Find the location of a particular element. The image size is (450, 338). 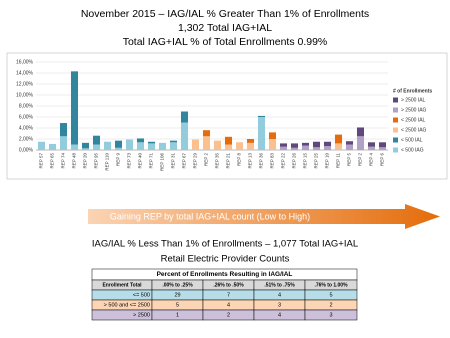

x-tick-label: REP 20 is located at coordinates (85, 161).